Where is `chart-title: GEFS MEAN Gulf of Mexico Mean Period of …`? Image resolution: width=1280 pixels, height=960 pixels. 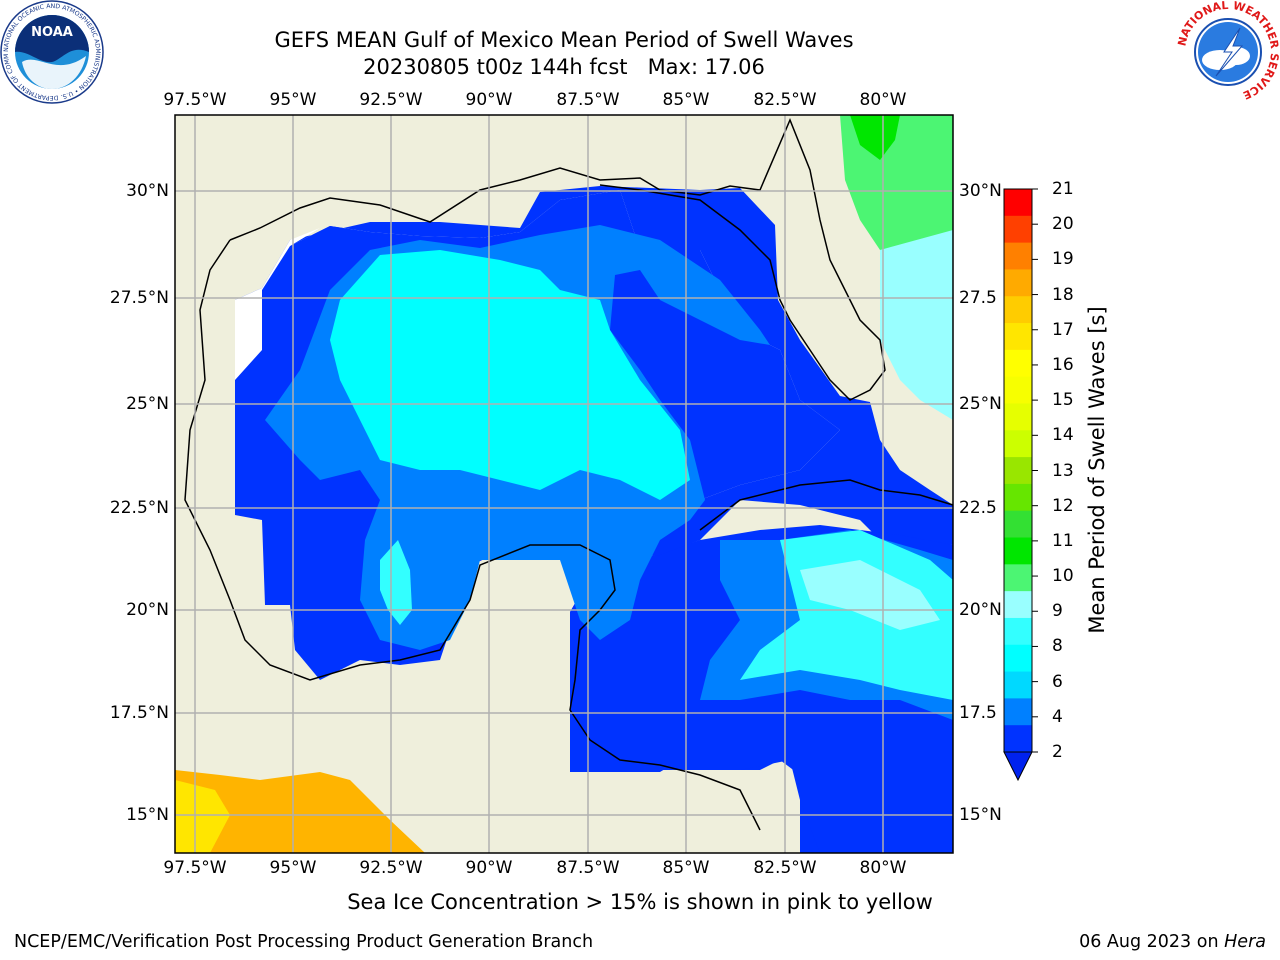
chart-title: GEFS MEAN Gulf of Mexico Mean Period of … is located at coordinates (564, 40).